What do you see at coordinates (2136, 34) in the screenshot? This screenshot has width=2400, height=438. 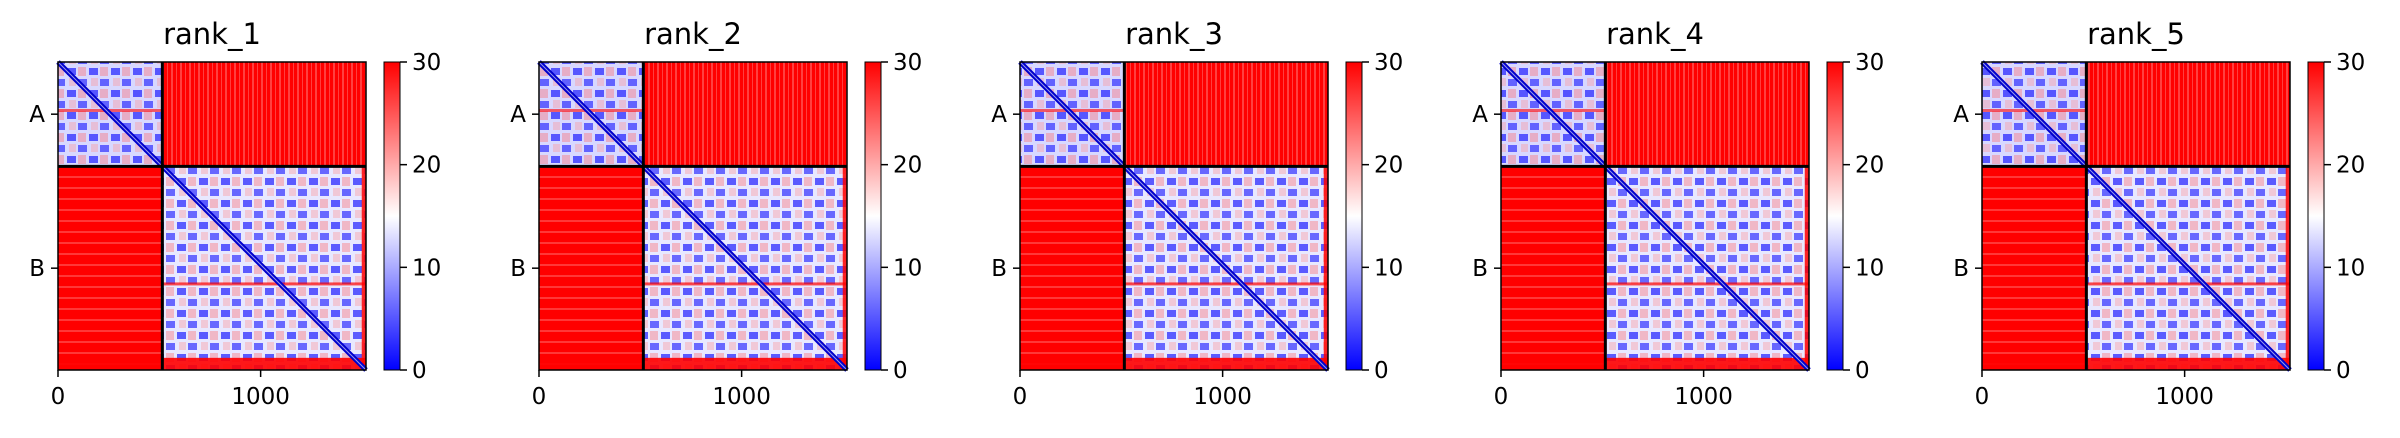 I see `panel-title: rank_5` at bounding box center [2136, 34].